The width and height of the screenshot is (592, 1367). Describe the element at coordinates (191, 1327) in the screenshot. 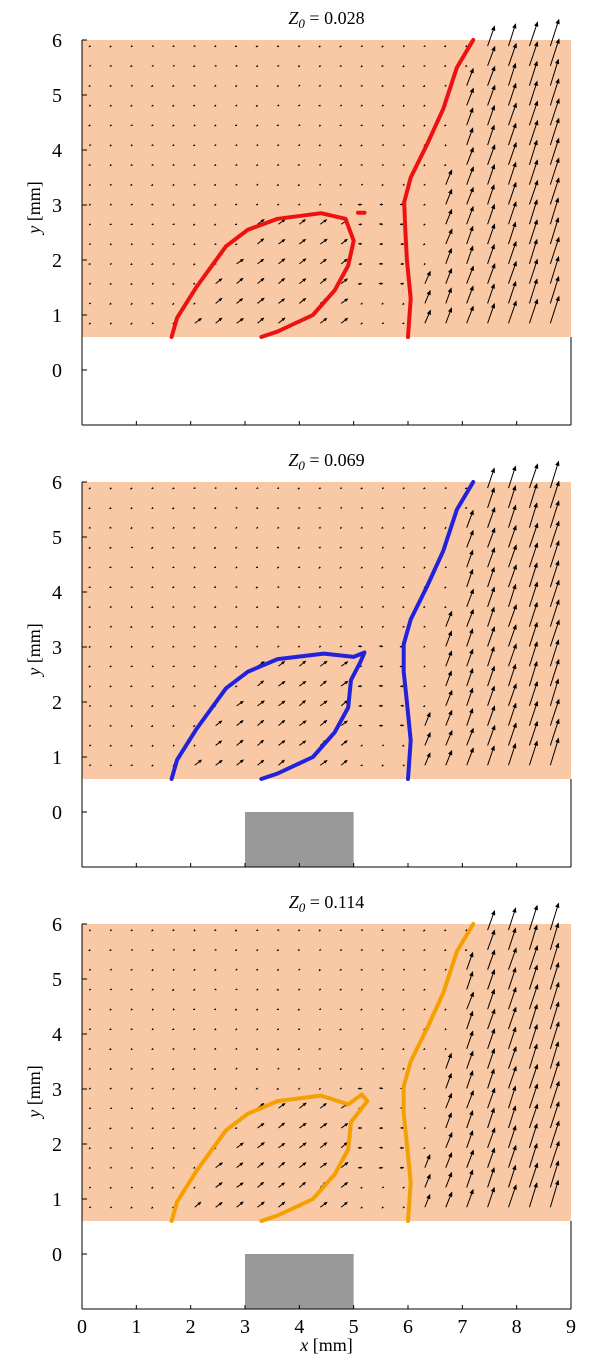

I see `x-tick-label: 2` at that location.